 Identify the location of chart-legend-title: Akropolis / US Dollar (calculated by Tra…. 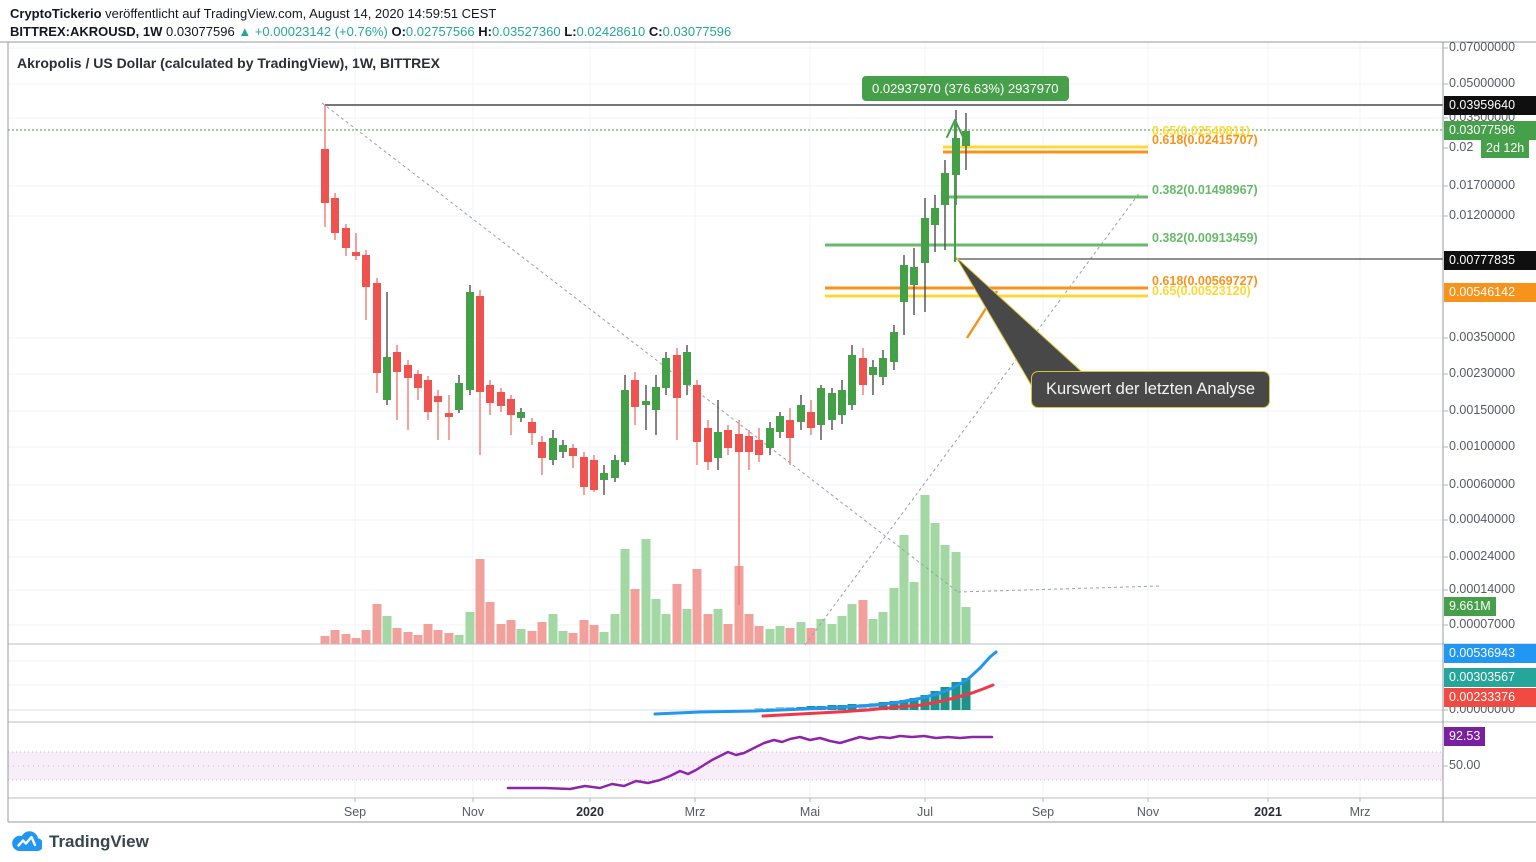
(228, 63).